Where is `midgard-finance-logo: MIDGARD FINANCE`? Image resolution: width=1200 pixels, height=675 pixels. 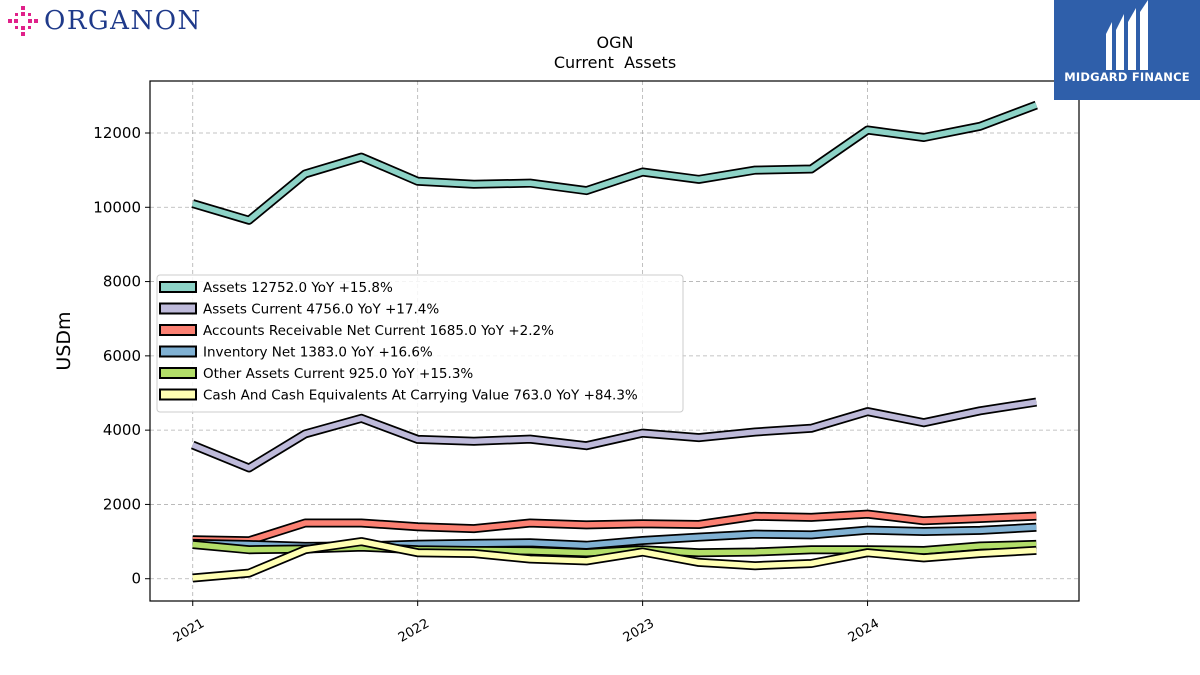
midgard-finance-logo: MIDGARD FINANCE is located at coordinates (1127, 50).